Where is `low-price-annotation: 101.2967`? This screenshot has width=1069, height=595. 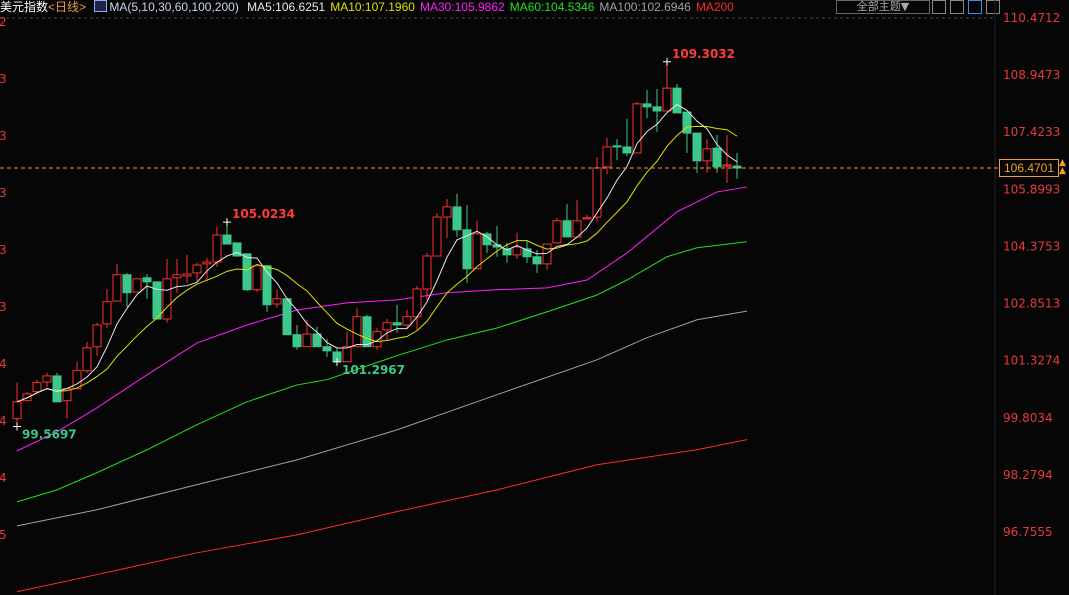
low-price-annotation: 101.2967 is located at coordinates (373, 370).